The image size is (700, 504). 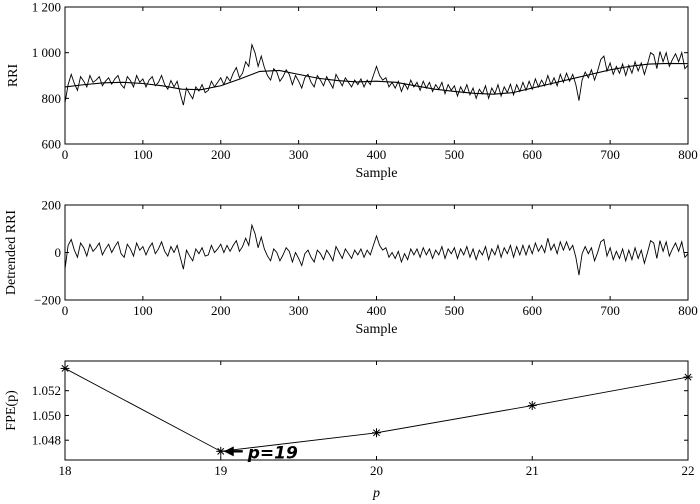 I want to click on y-tick-label: 0, so click(x=58, y=252).